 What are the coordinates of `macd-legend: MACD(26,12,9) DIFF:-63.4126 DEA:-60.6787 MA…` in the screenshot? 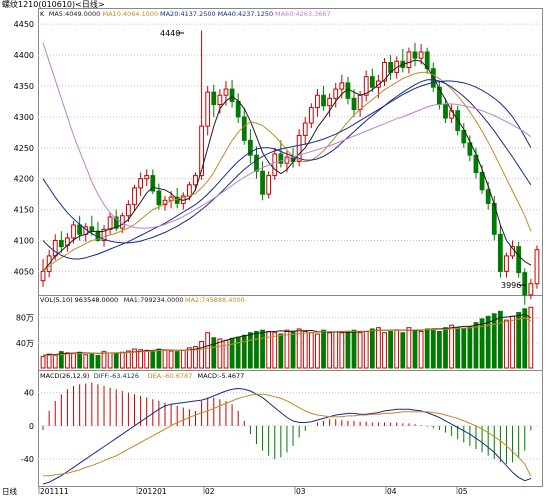 It's located at (142, 376).